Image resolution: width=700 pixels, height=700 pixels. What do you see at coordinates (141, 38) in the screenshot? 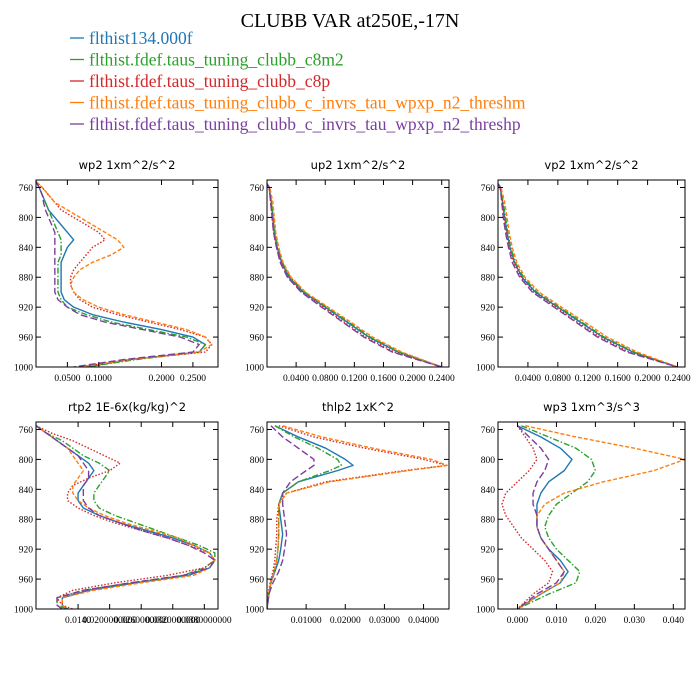
I see `legend-entry: flthist134.000f` at bounding box center [141, 38].